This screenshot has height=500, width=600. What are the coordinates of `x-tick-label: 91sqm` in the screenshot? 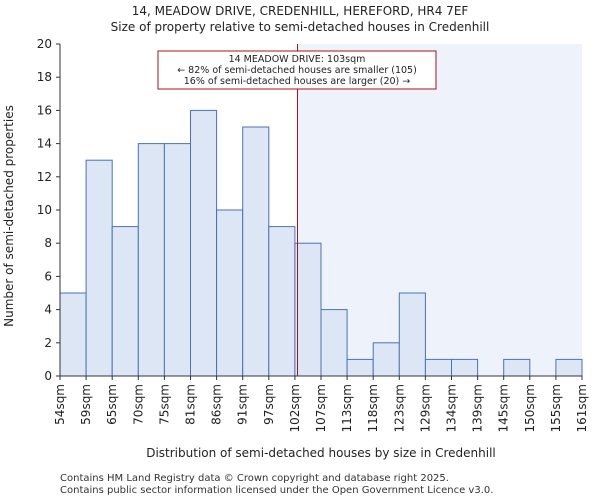 It's located at (243, 404).